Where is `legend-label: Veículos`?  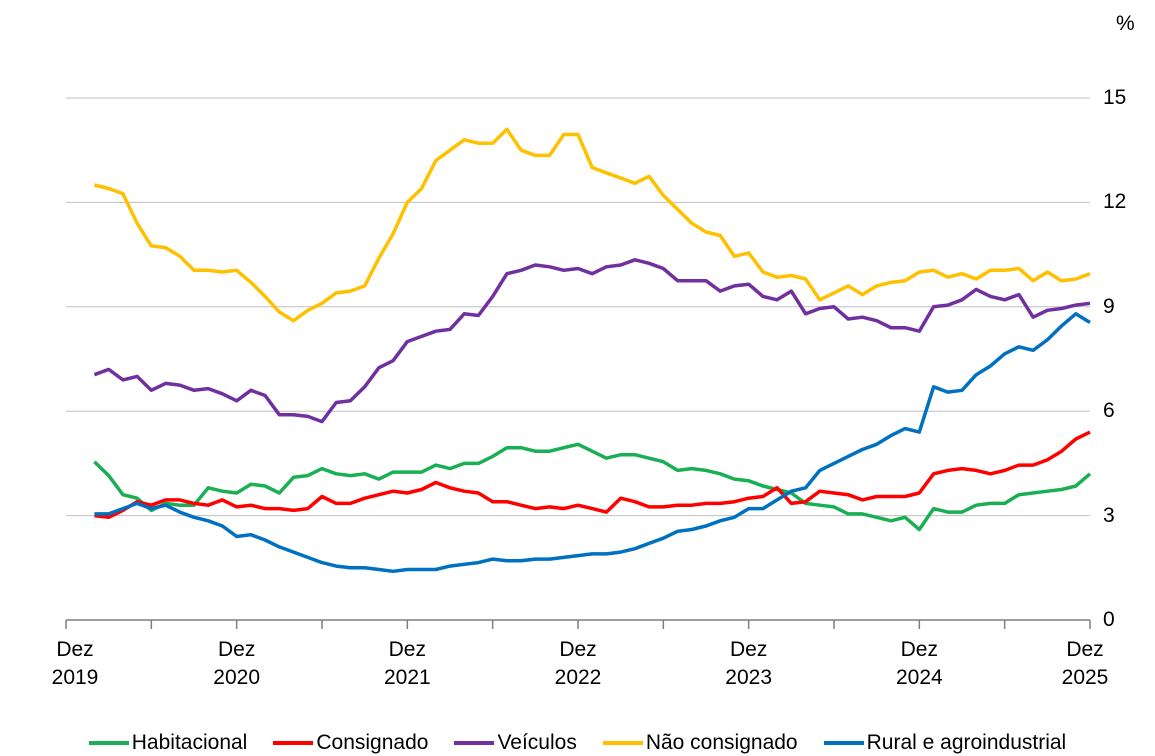 legend-label: Veículos is located at coordinates (537, 742).